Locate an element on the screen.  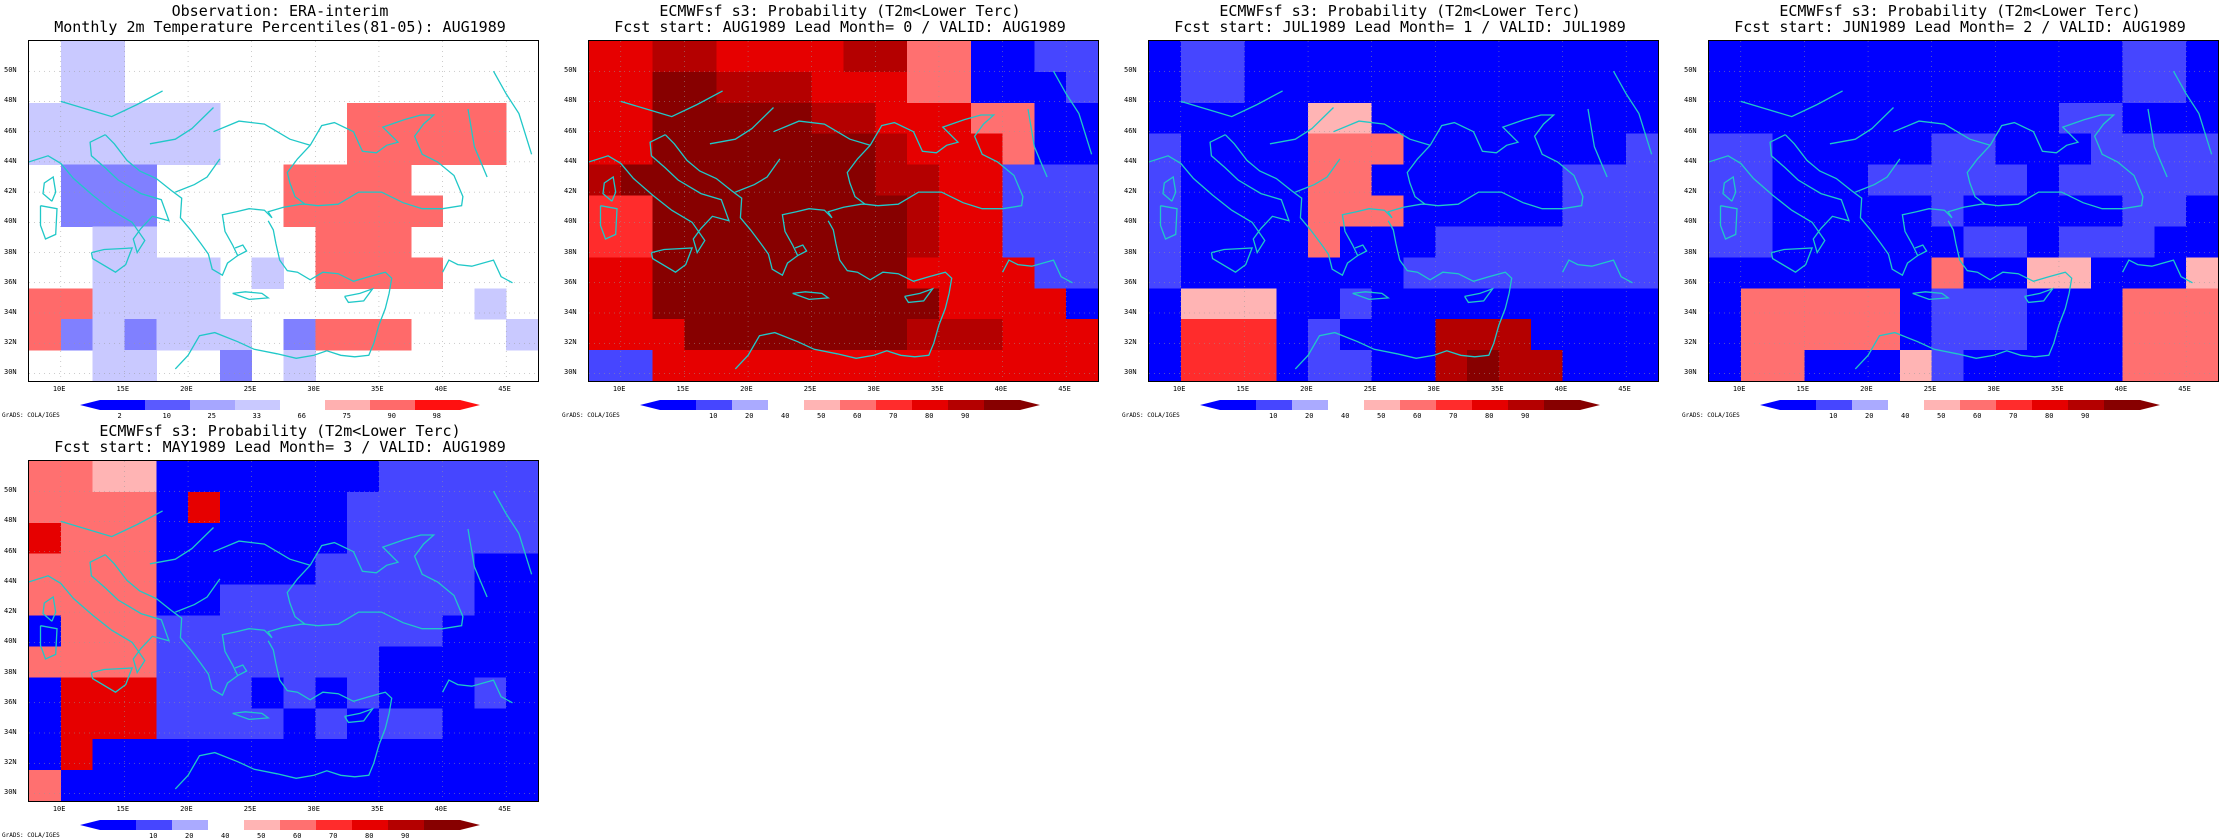
latitude-tick-label: 40N is located at coordinates (570, 221).